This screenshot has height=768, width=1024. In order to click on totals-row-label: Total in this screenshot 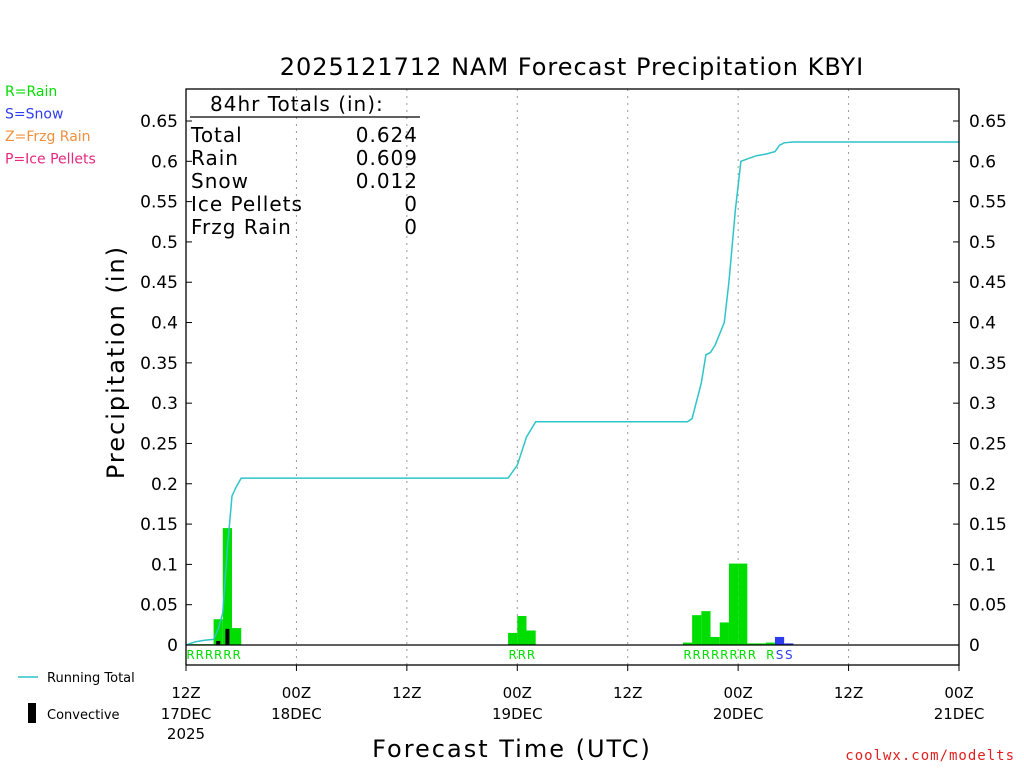, I will do `click(216, 135)`.